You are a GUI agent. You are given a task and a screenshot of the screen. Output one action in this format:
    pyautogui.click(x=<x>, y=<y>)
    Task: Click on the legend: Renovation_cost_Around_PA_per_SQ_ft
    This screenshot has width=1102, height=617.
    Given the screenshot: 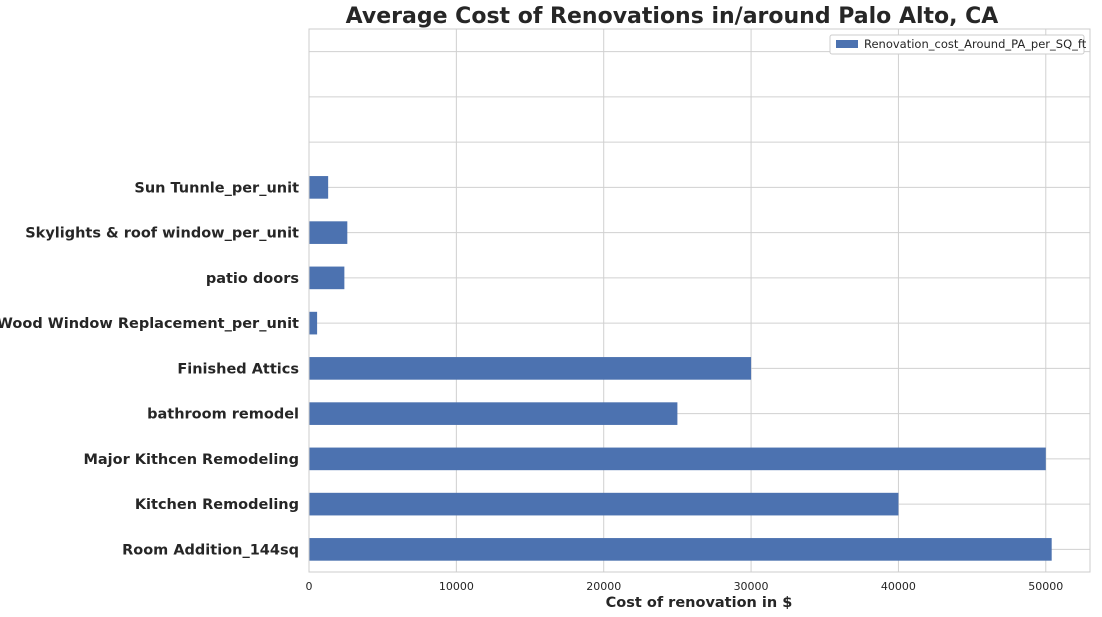 What is the action you would take?
    pyautogui.click(x=958, y=44)
    